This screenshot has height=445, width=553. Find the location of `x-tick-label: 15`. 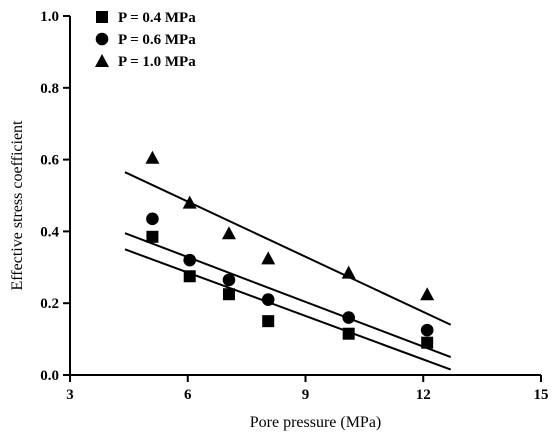

x-tick-label: 15 is located at coordinates (541, 395).